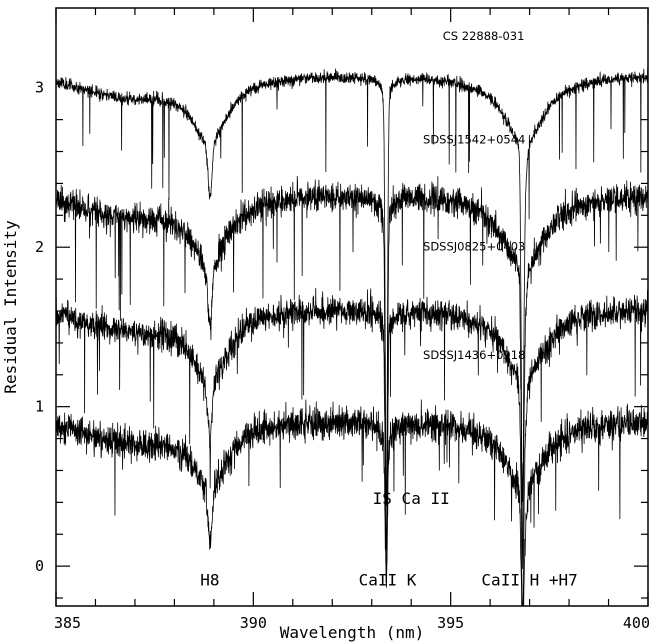 The width and height of the screenshot is (664, 643). I want to click on x-tick-label: 395, so click(450, 623).